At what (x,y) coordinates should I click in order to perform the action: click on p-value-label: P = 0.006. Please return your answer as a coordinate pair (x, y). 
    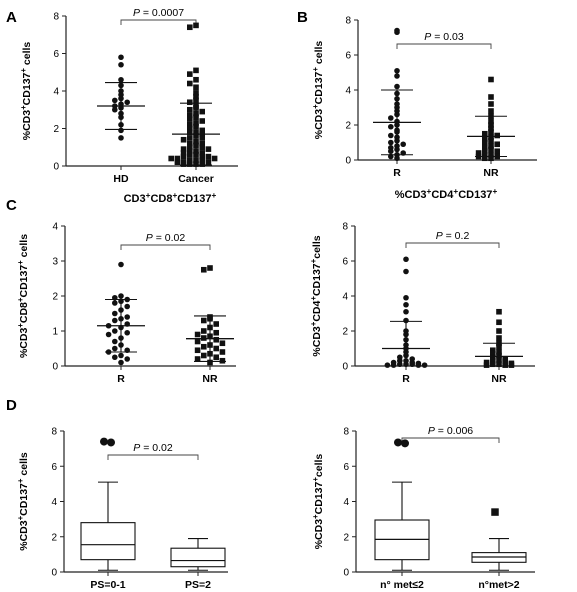
    Looking at the image, I should click on (450, 431).